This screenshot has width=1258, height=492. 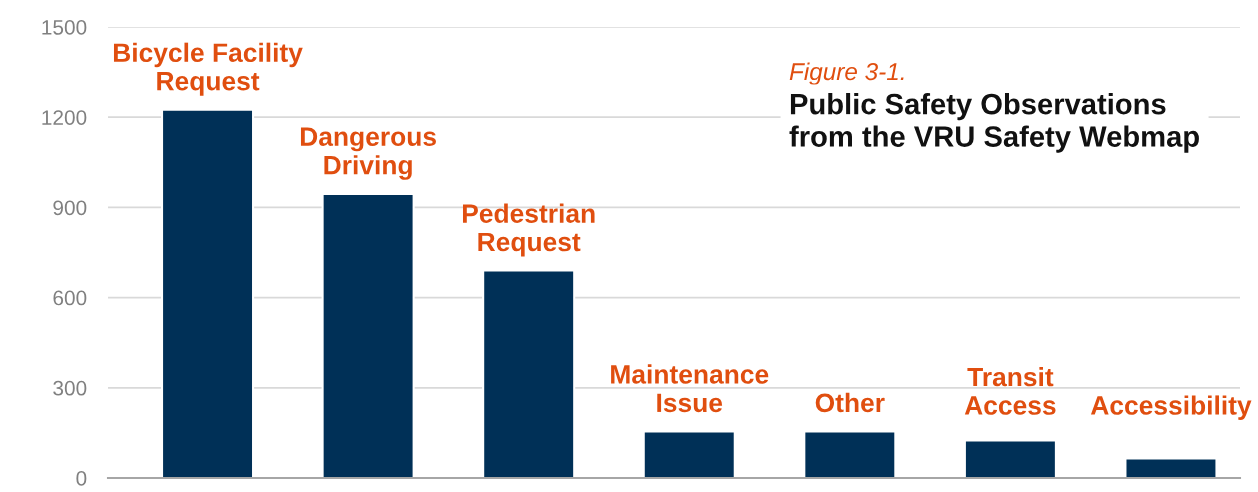 What do you see at coordinates (528, 230) in the screenshot?
I see `x-tick-label: Pedestrian Request` at bounding box center [528, 230].